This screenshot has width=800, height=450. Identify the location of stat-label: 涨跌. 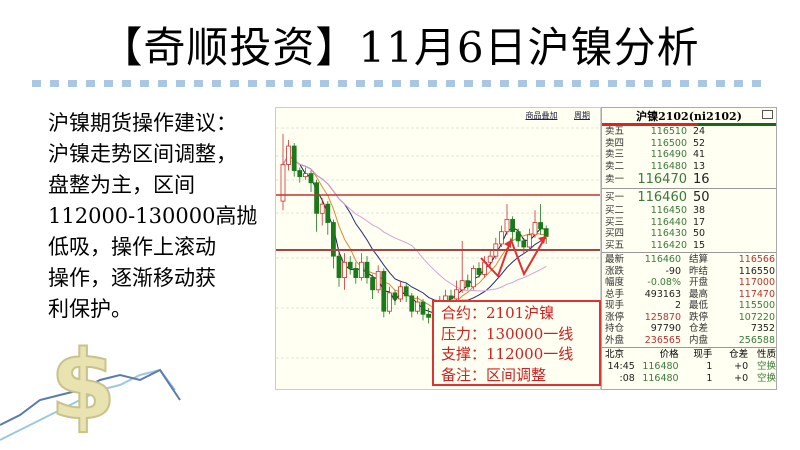
(615, 271).